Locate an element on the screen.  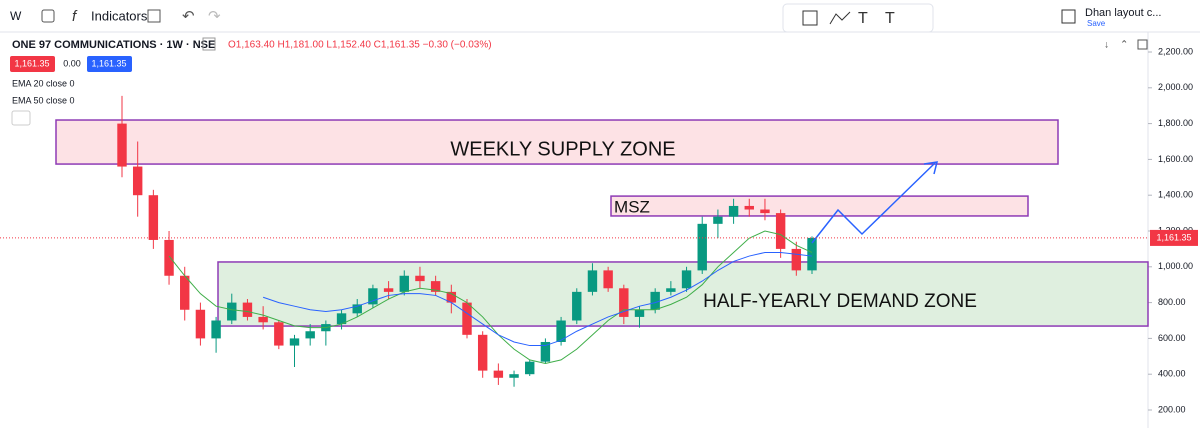
sell-price: 1,161.35 is located at coordinates (31, 63).